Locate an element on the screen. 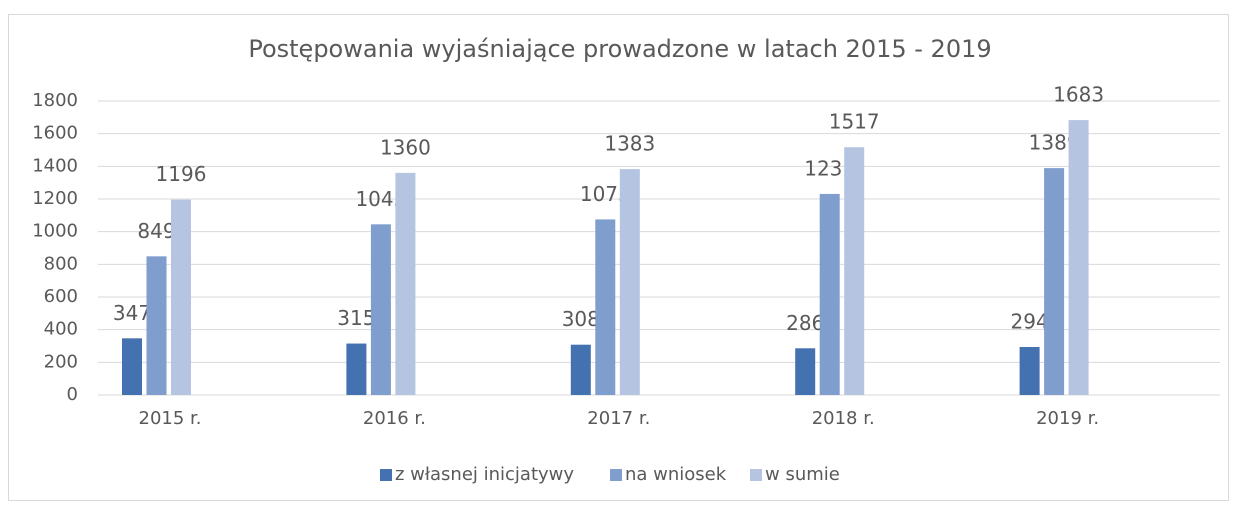  y-tick-label: 200 is located at coordinates (61, 361).